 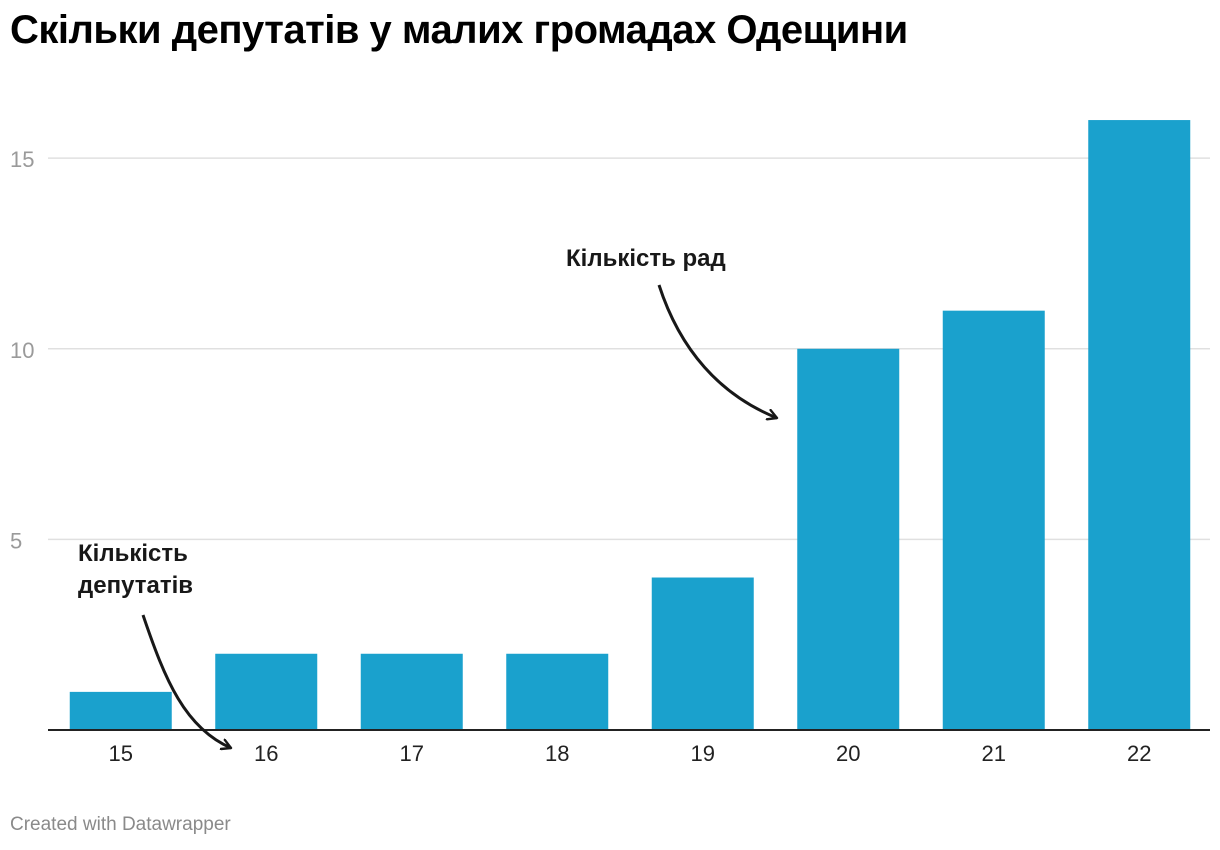 What do you see at coordinates (120, 824) in the screenshot?
I see `footer-credit: Created with Datawrapper` at bounding box center [120, 824].